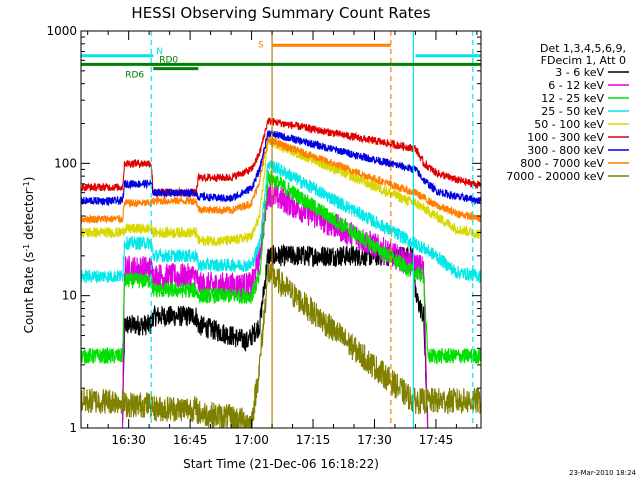 Image resolution: width=640 pixels, height=480 pixels. Describe the element at coordinates (569, 124) in the screenshot. I see `legend-label: 50 - 100 keV` at that location.